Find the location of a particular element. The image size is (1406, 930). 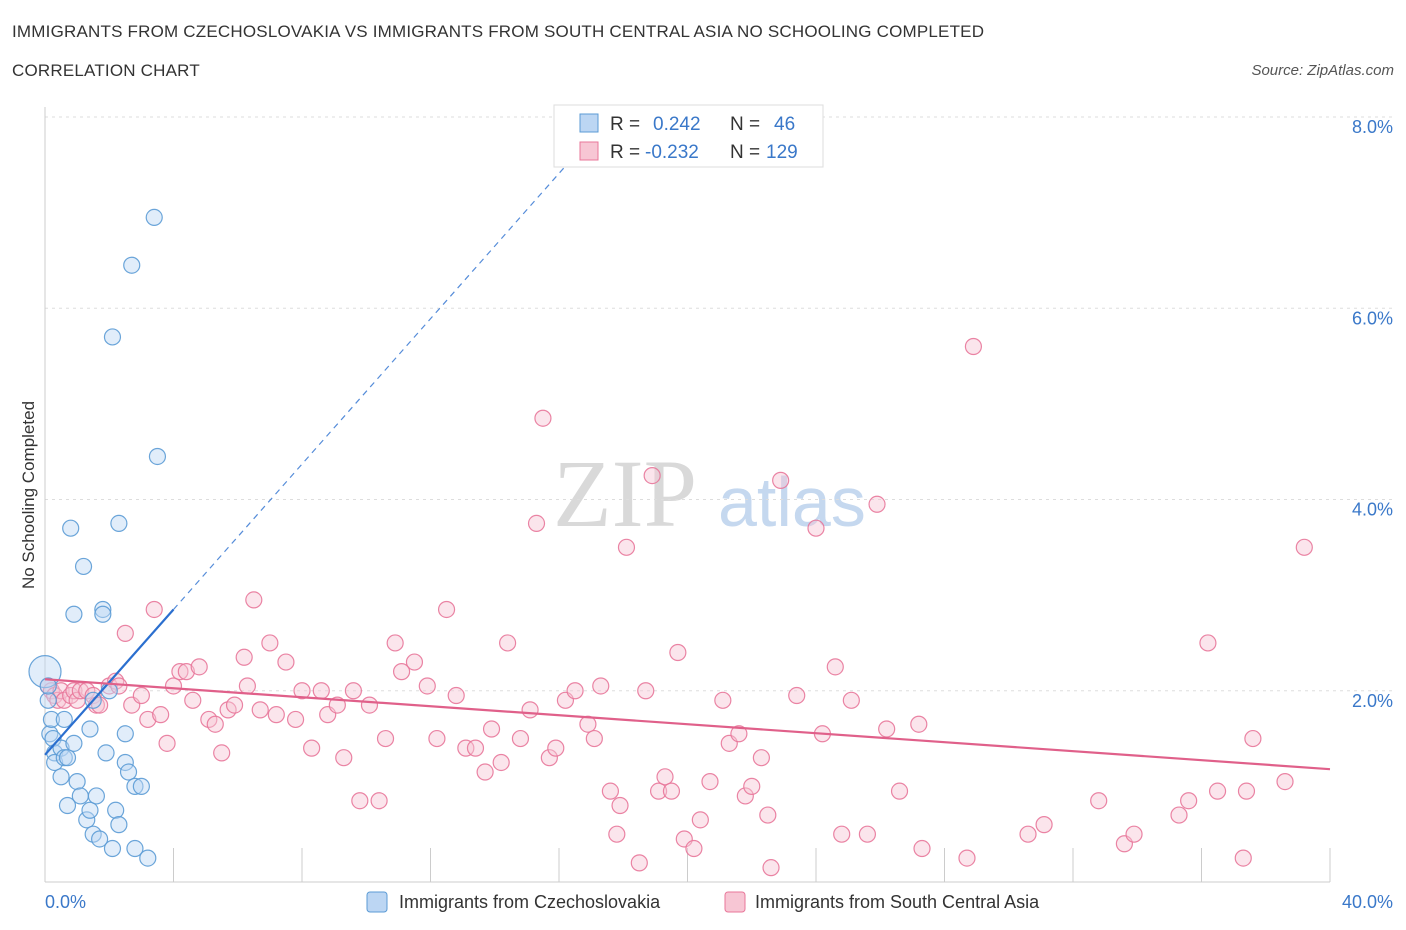

legend-r-label-1: R = is located at coordinates (625, 124).